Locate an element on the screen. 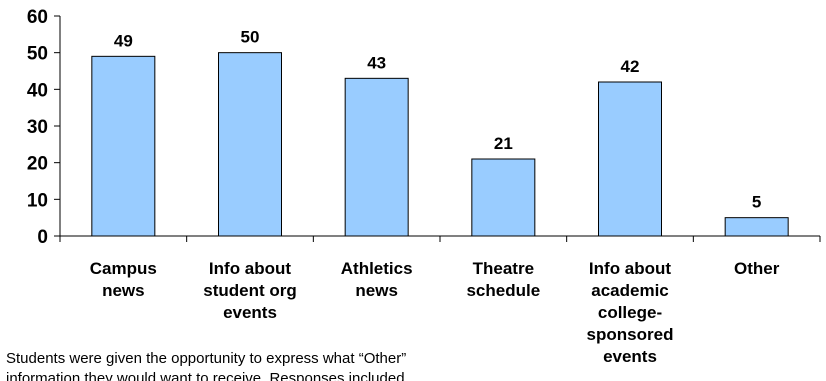  data-label: 43 is located at coordinates (376, 62).